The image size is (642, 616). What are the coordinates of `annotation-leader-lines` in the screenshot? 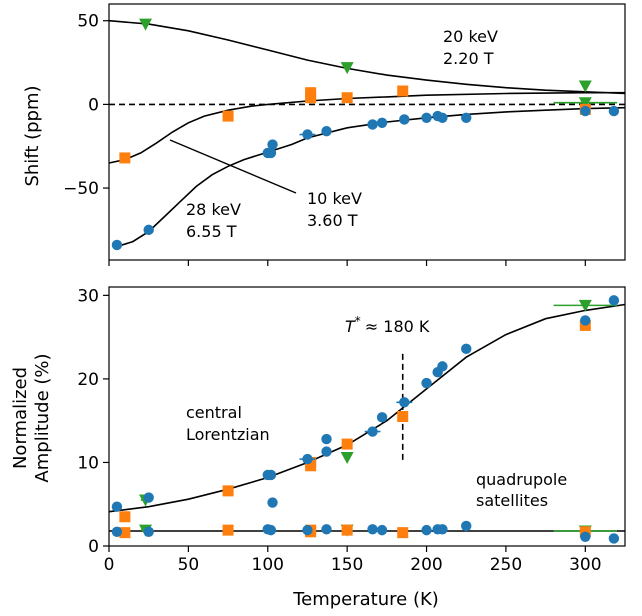 It's located at (233, 166).